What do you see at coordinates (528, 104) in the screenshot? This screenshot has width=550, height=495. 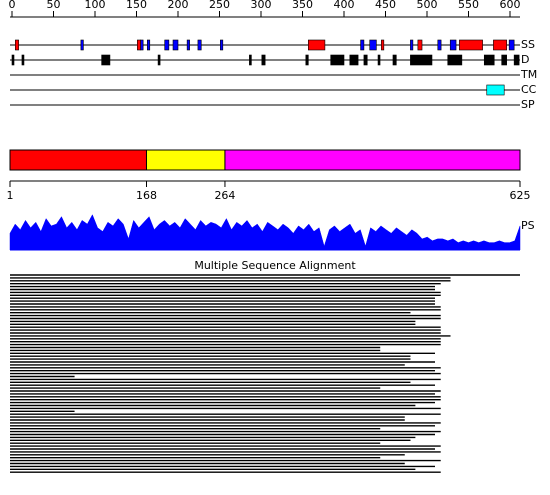 I see `track-label: SP` at bounding box center [528, 104].